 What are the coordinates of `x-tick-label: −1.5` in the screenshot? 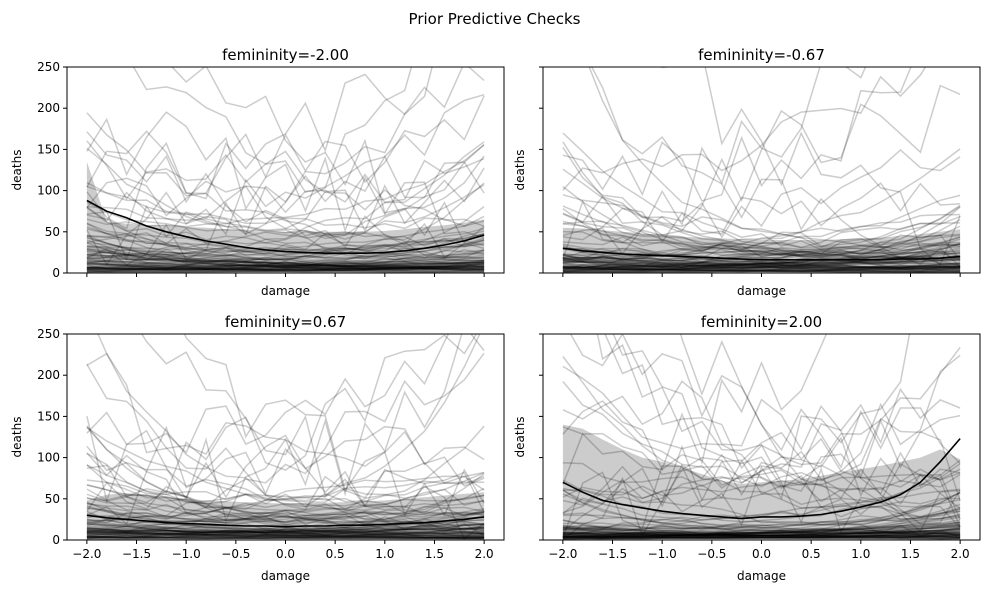 It's located at (136, 554).